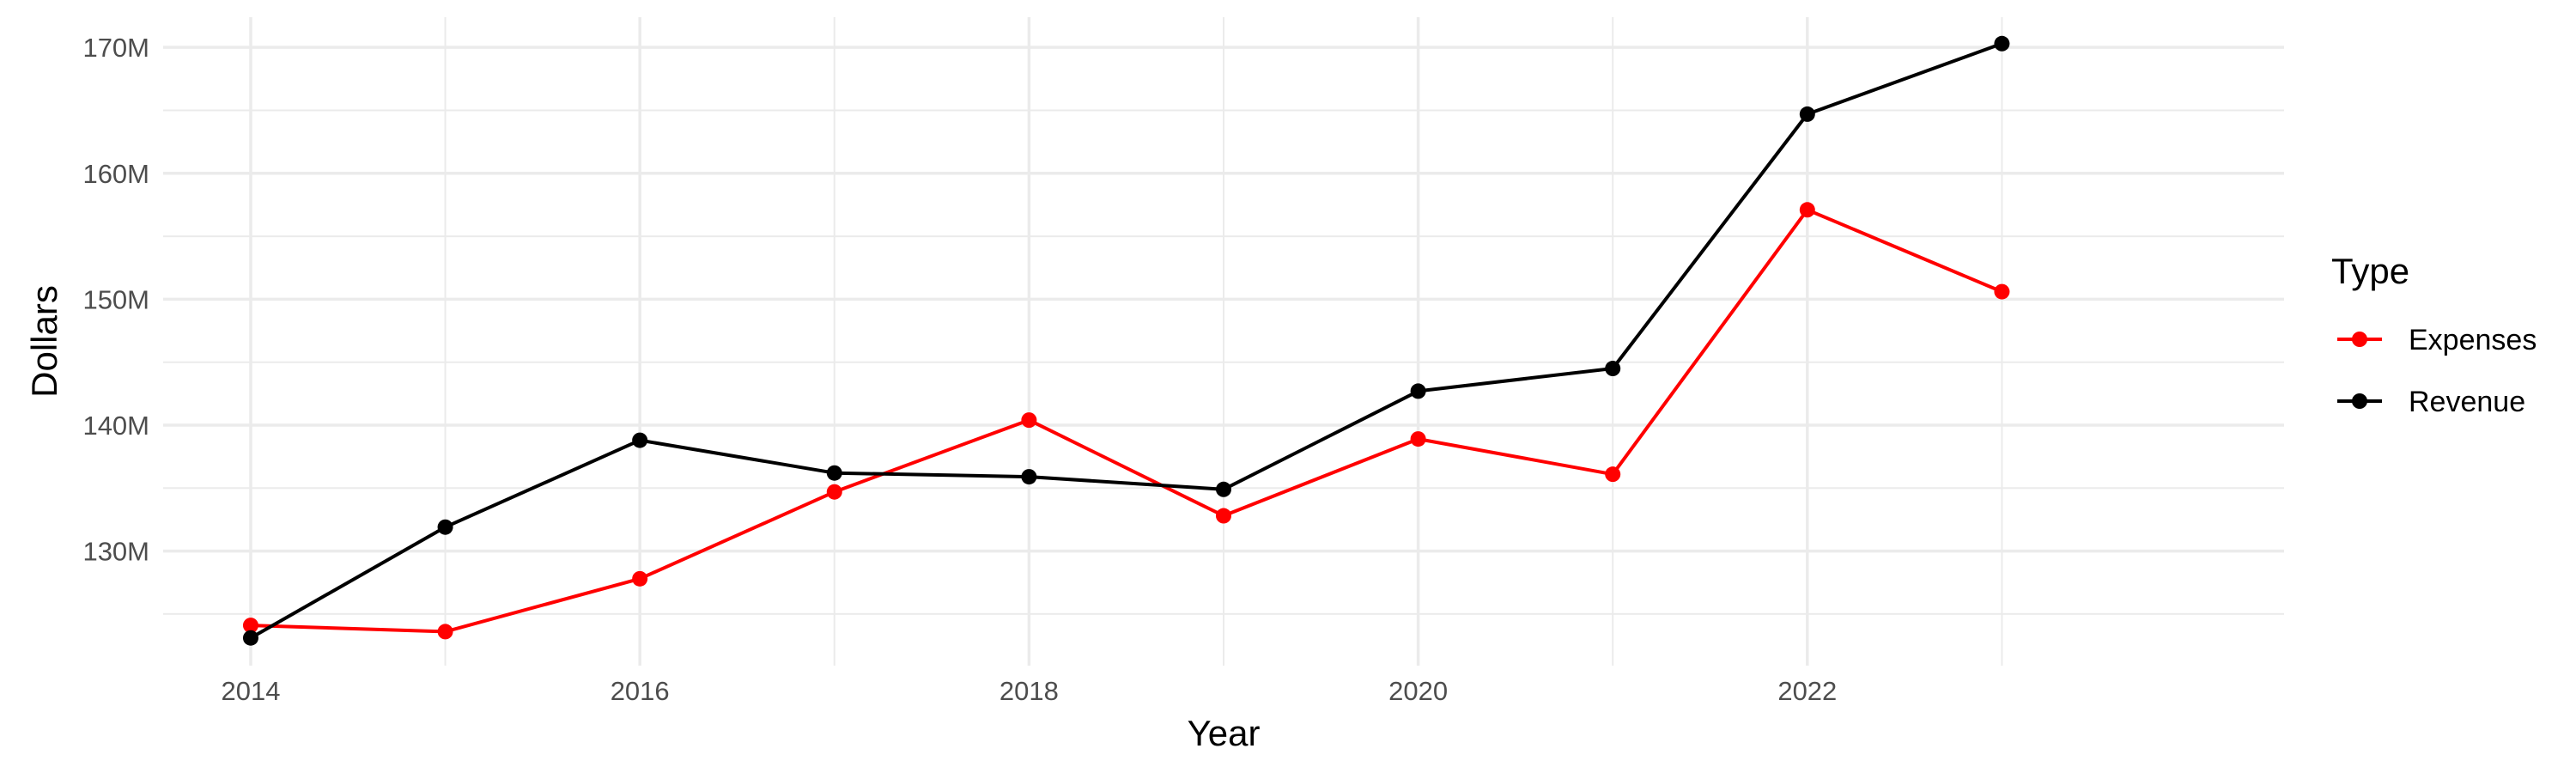 This screenshot has width=2576, height=773. What do you see at coordinates (250, 638) in the screenshot?
I see `revenue-point-2014` at bounding box center [250, 638].